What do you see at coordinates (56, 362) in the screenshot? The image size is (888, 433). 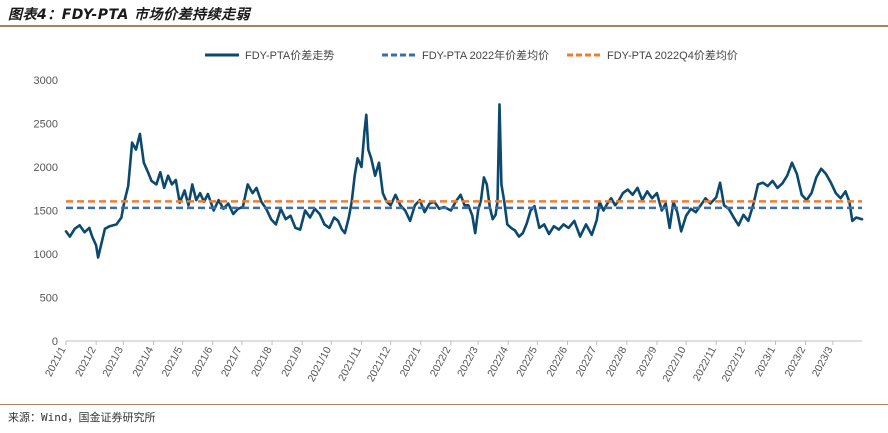 I see `x-tick-label: 2021/1` at bounding box center [56, 362].